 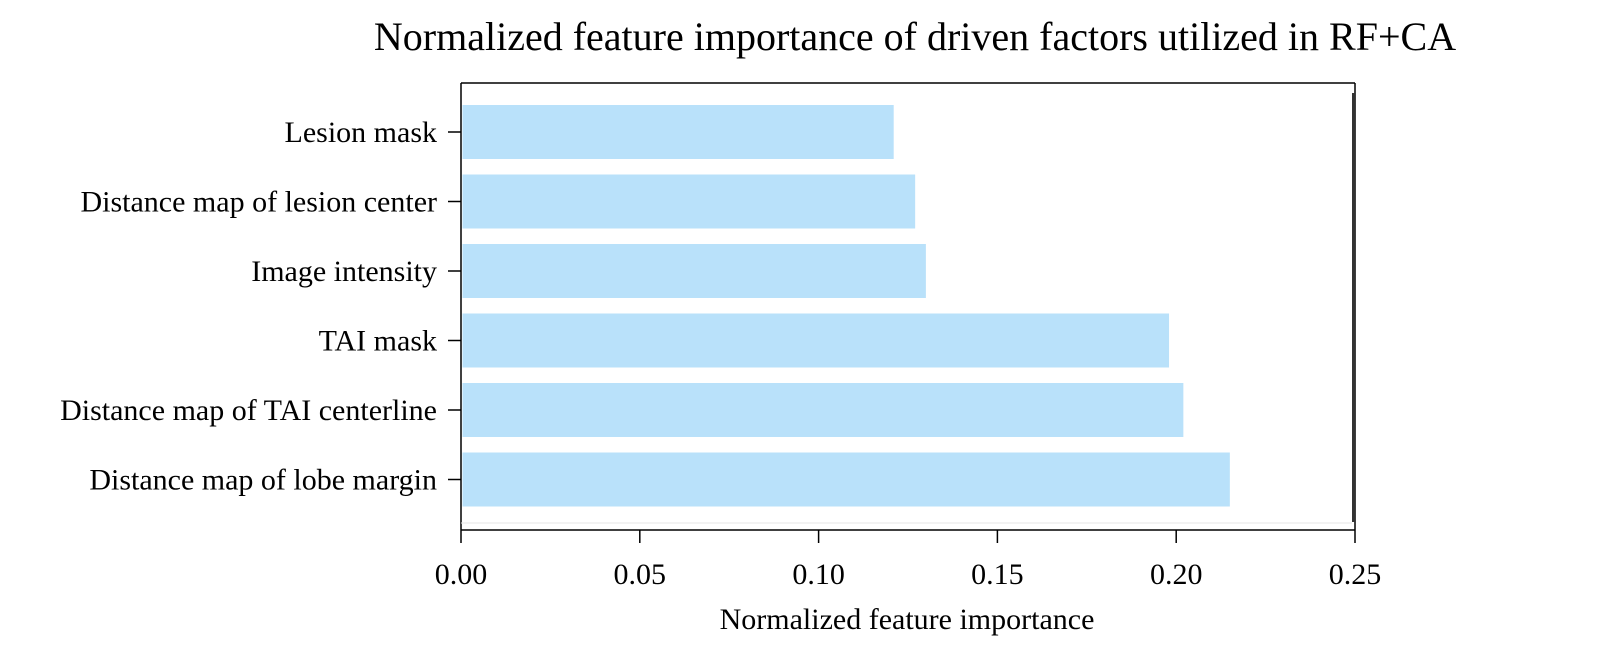 What do you see at coordinates (248, 410) in the screenshot?
I see `y-tick-label: Distance map of TAI centerline` at bounding box center [248, 410].